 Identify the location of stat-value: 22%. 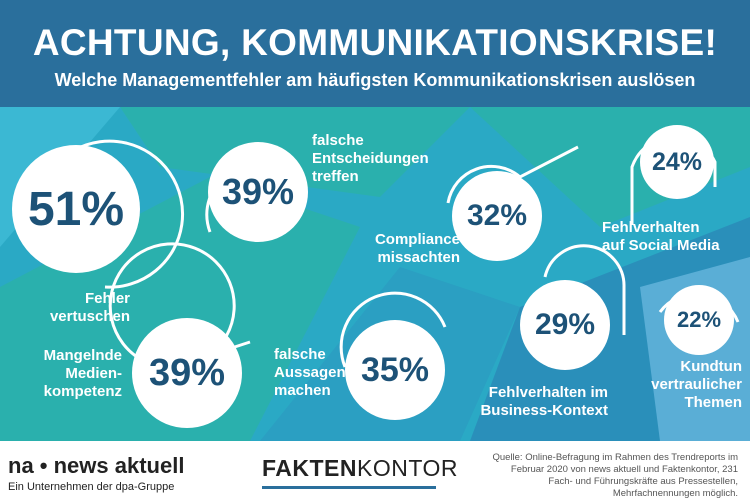
(699, 319).